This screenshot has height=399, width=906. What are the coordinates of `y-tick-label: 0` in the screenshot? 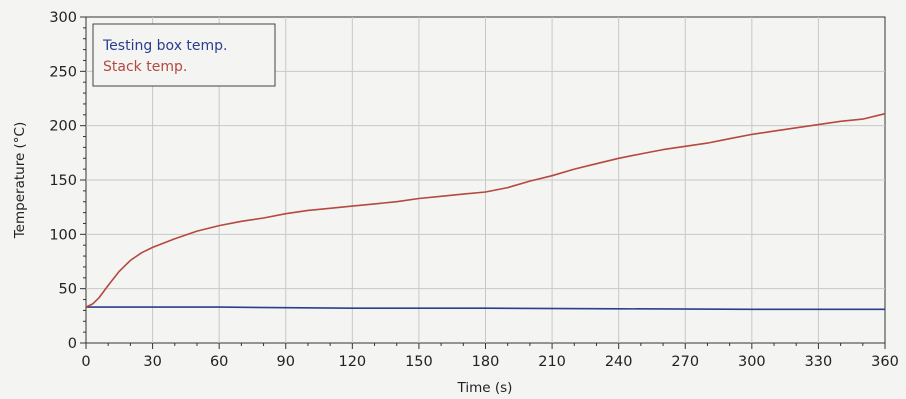 It's located at (72, 344).